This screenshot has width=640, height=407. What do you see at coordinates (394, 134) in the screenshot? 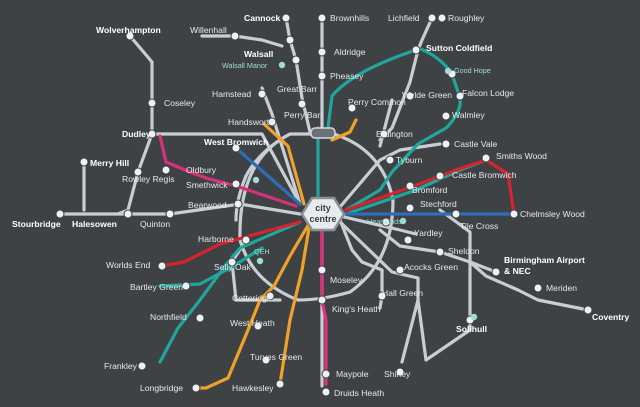
I see `stop-label: Erdington` at bounding box center [394, 134].